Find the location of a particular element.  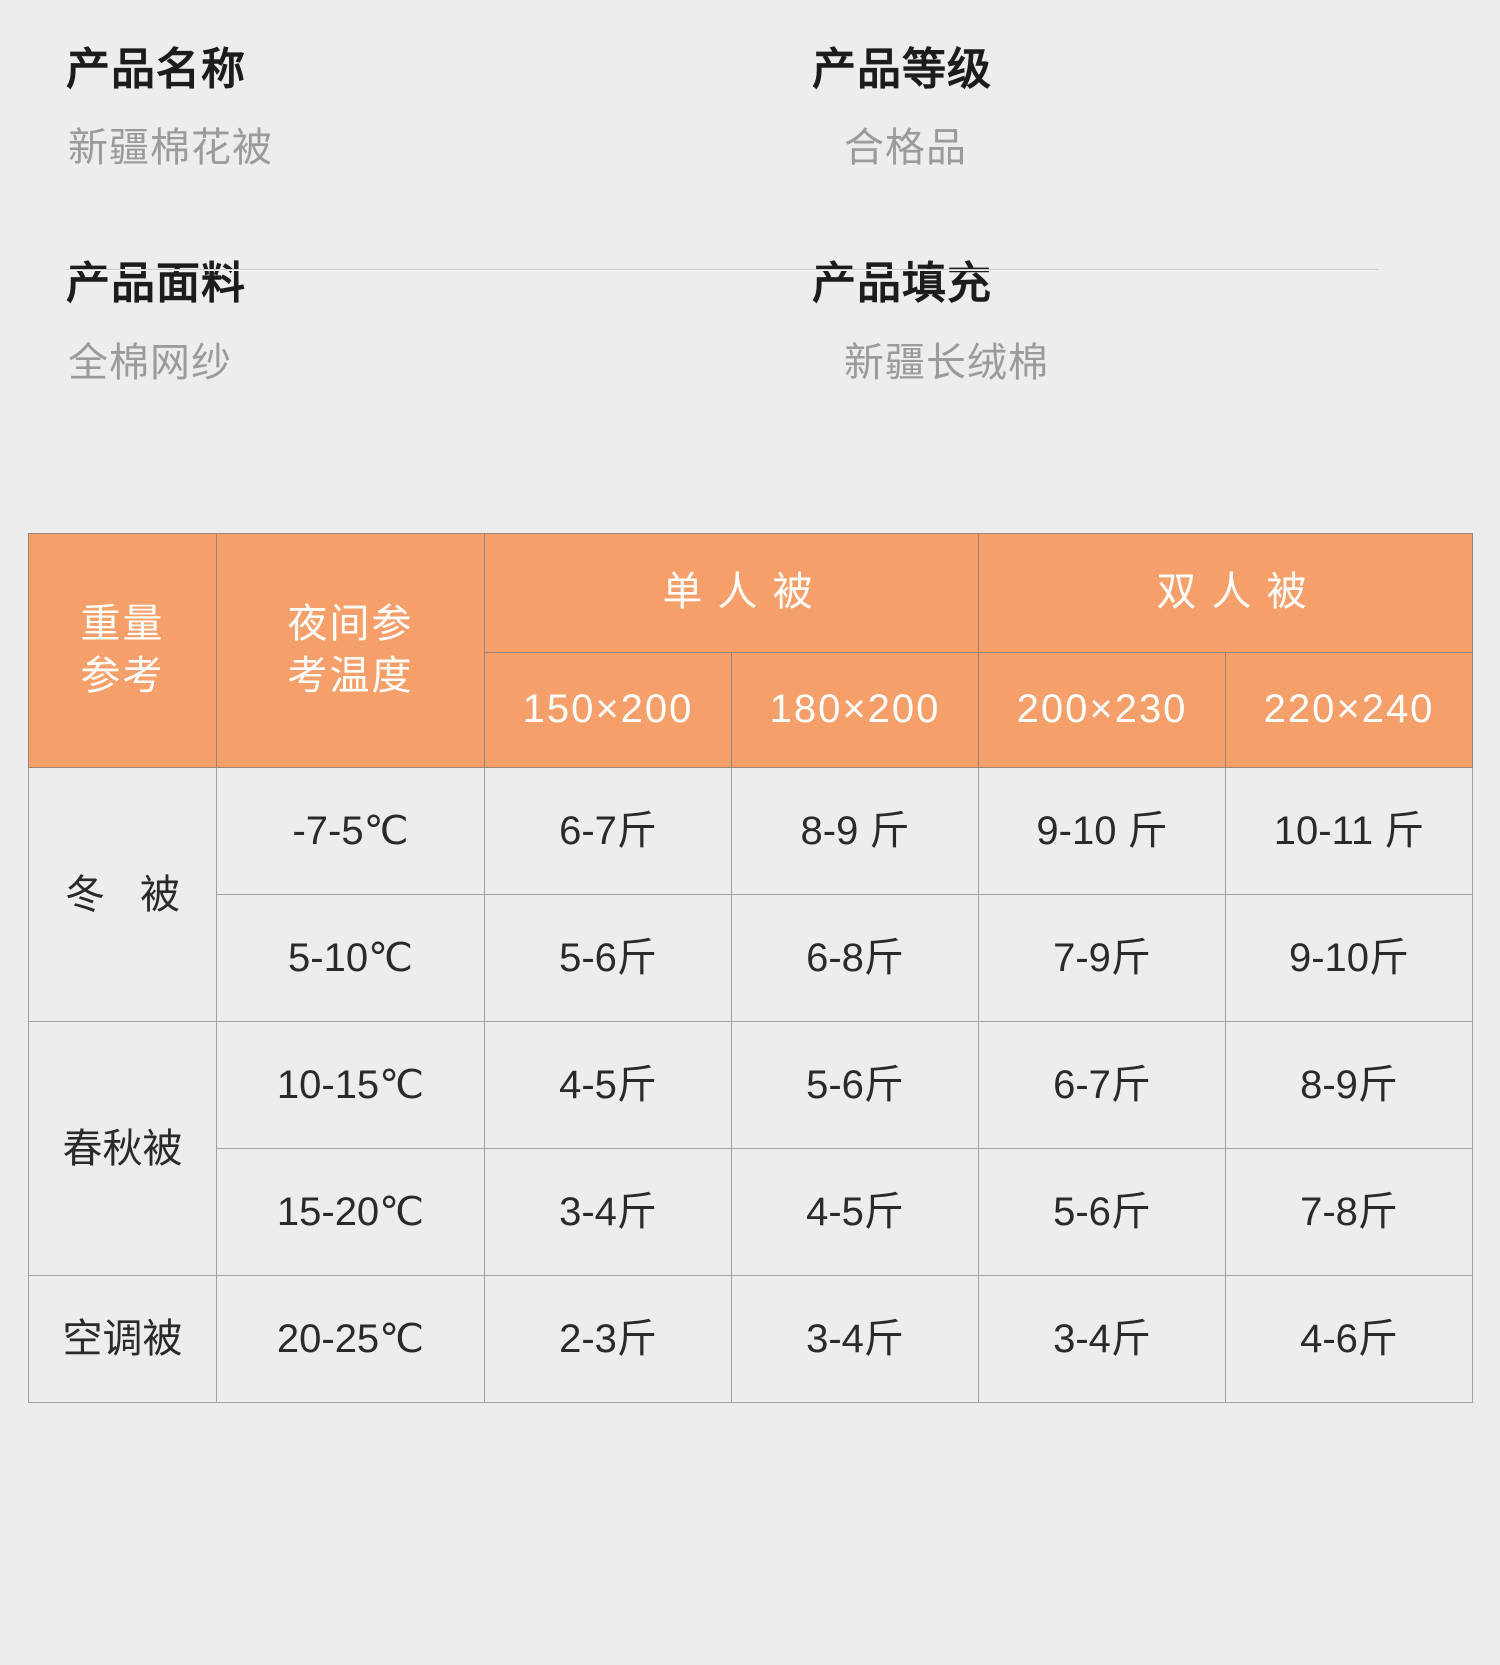

cell-weight-200x230: 5-6斤 is located at coordinates (1102, 1212).